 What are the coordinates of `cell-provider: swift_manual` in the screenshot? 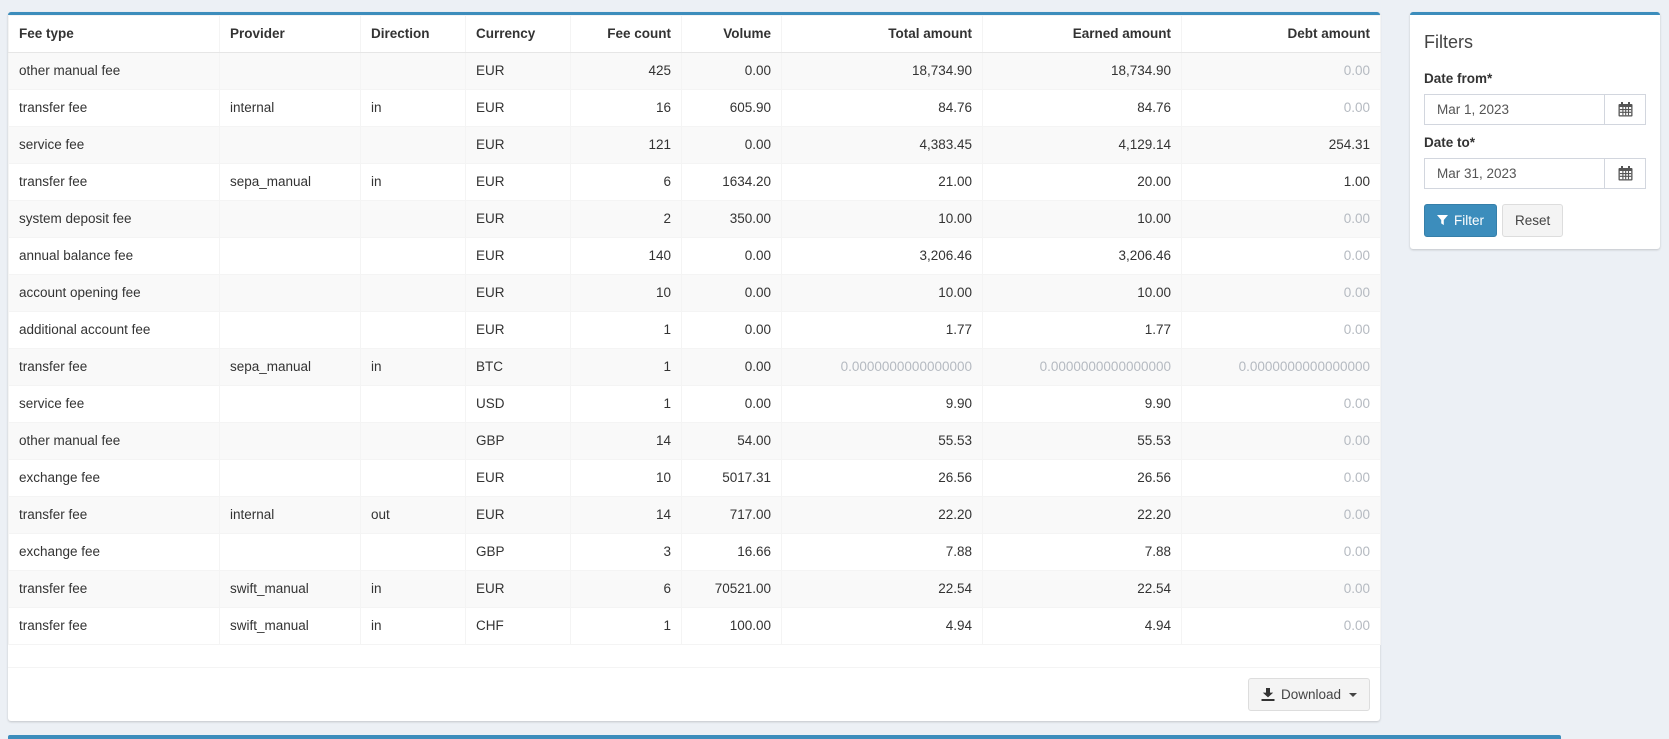 It's located at (290, 626).